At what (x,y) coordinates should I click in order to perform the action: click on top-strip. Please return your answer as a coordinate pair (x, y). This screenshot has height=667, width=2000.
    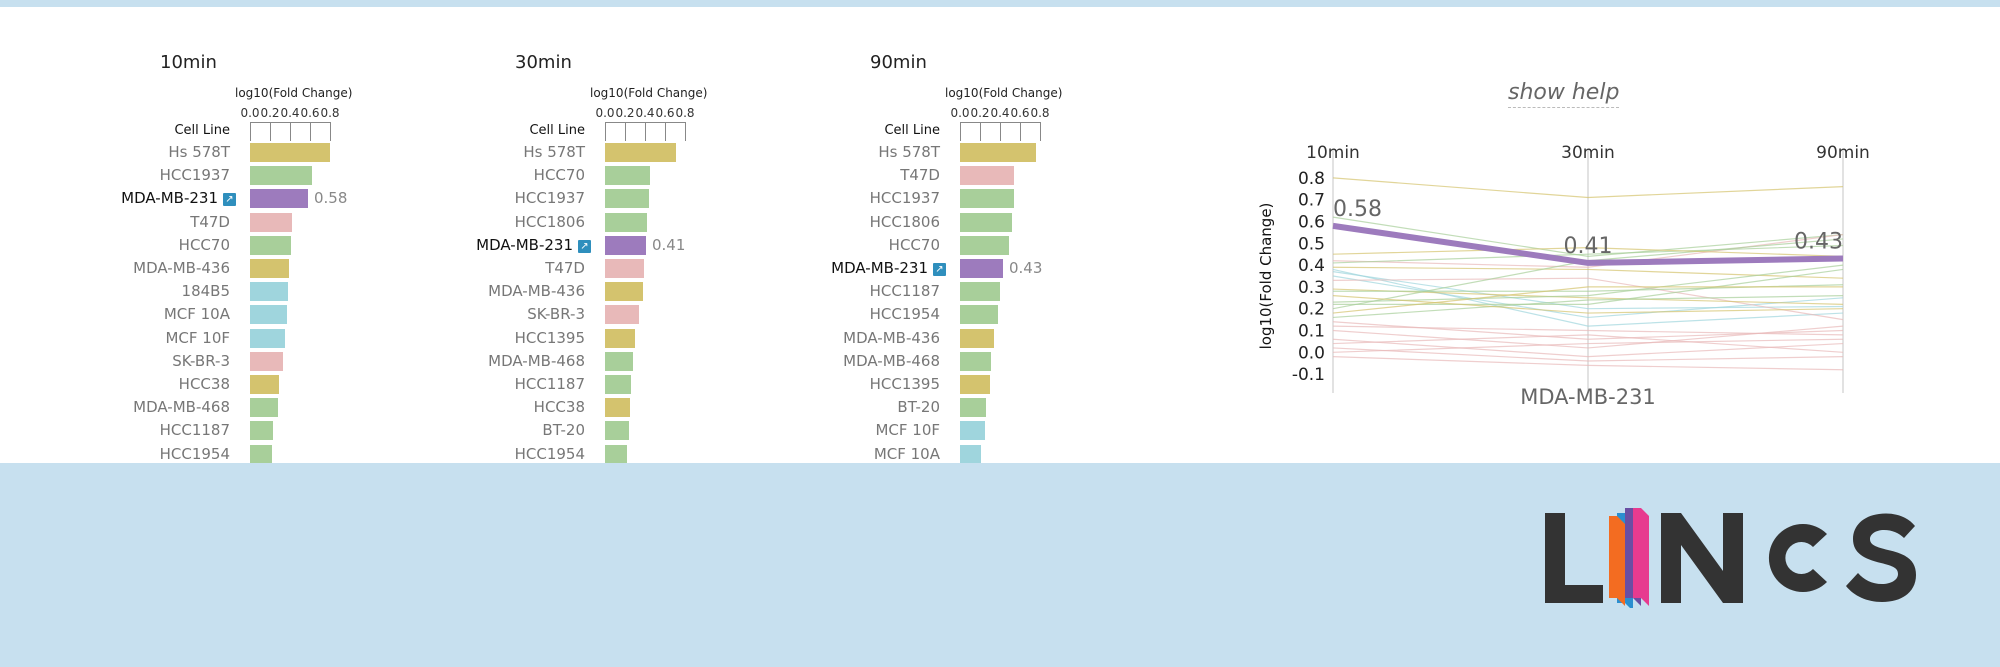
    Looking at the image, I should click on (1000, 3).